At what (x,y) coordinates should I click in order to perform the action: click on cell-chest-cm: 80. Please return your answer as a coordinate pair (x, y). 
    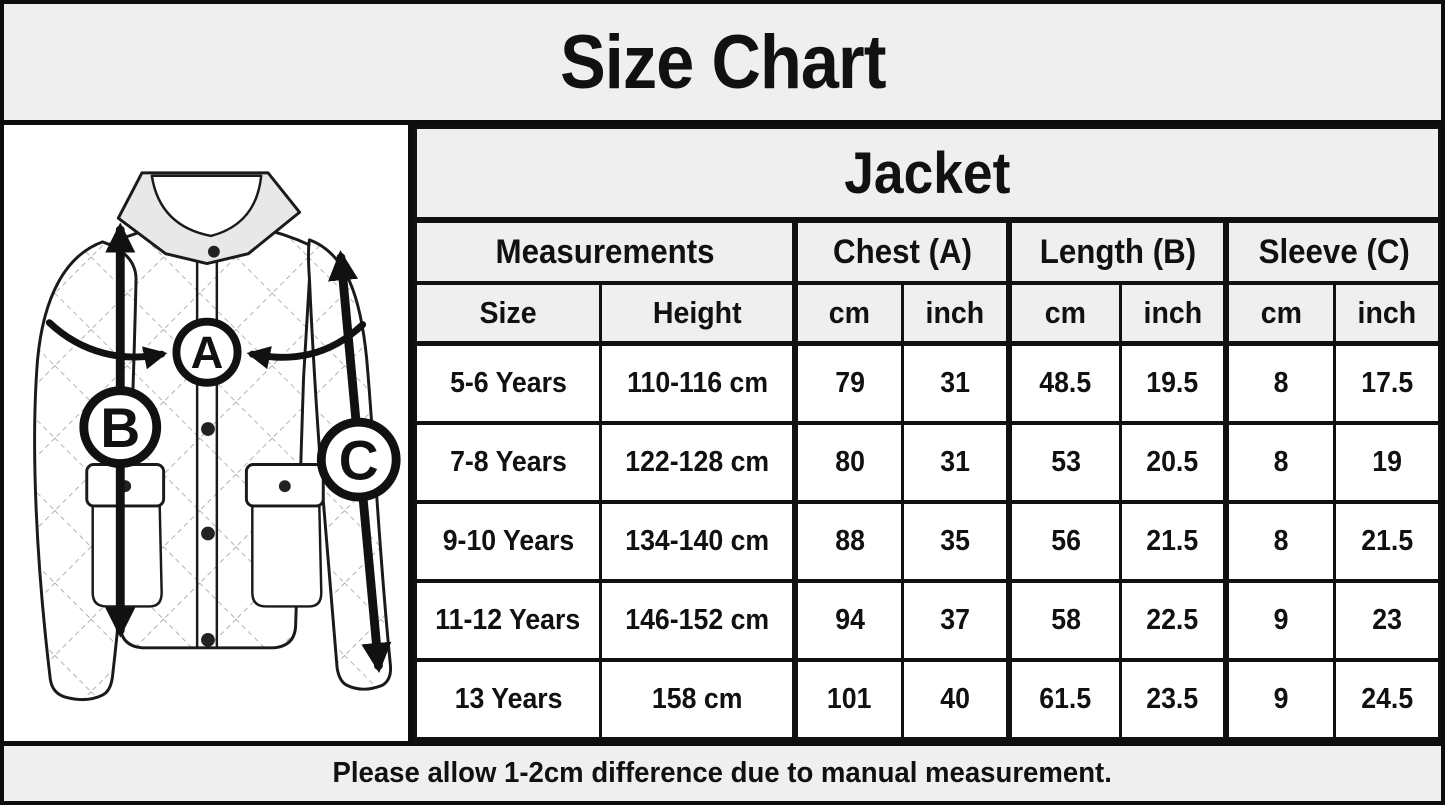
    Looking at the image, I should click on (848, 462).